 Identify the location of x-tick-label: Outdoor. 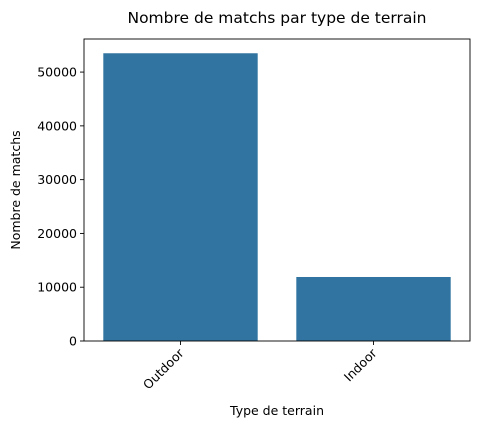
(163, 368).